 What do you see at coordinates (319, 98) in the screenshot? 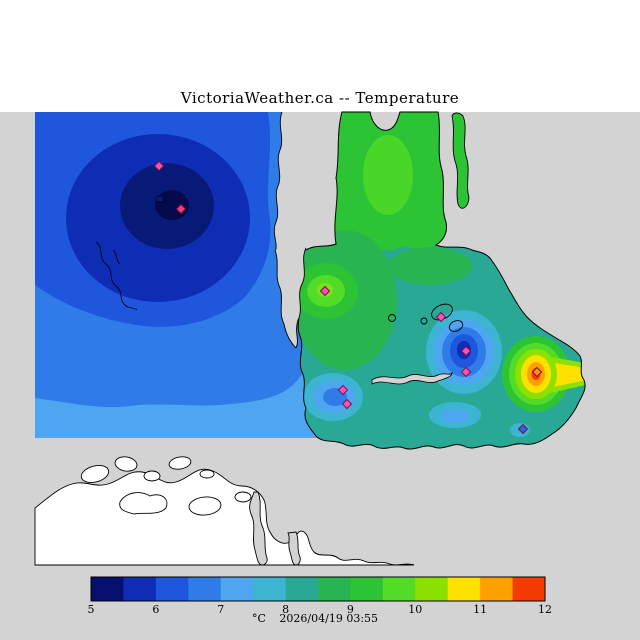
I see `page-title: VictoriaWeather.ca -- Temperature` at bounding box center [319, 98].